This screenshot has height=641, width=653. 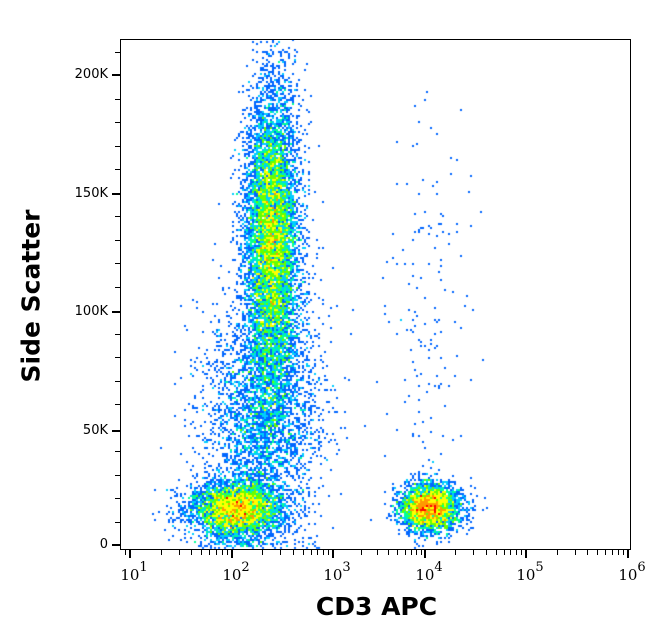 I want to click on x-tick-label: 10⁵, so click(x=530, y=572).